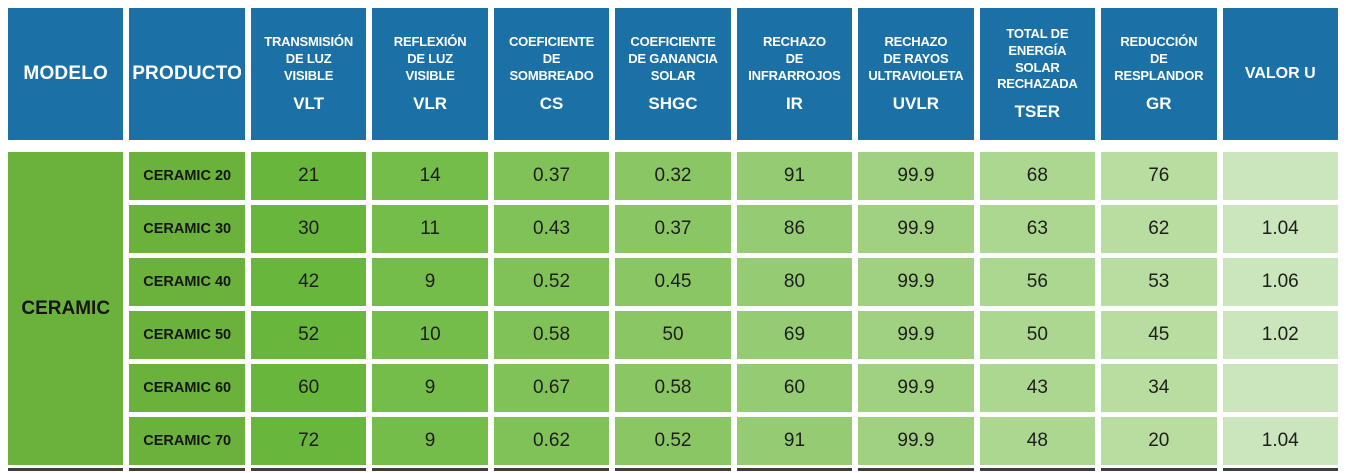 This screenshot has height=473, width=1346. Describe the element at coordinates (551, 441) in the screenshot. I see `value-cell: 0.62` at that location.